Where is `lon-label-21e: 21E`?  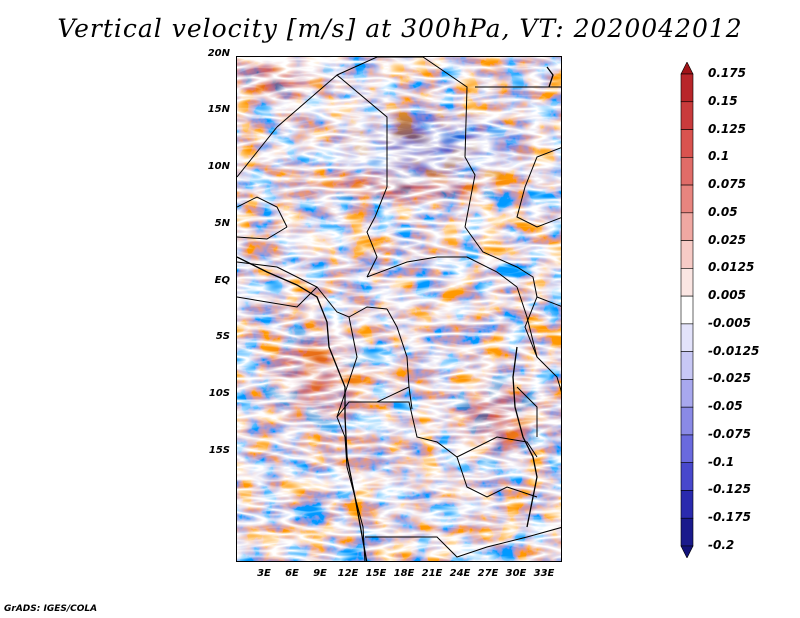
lon-label-21e: 21E is located at coordinates (432, 573).